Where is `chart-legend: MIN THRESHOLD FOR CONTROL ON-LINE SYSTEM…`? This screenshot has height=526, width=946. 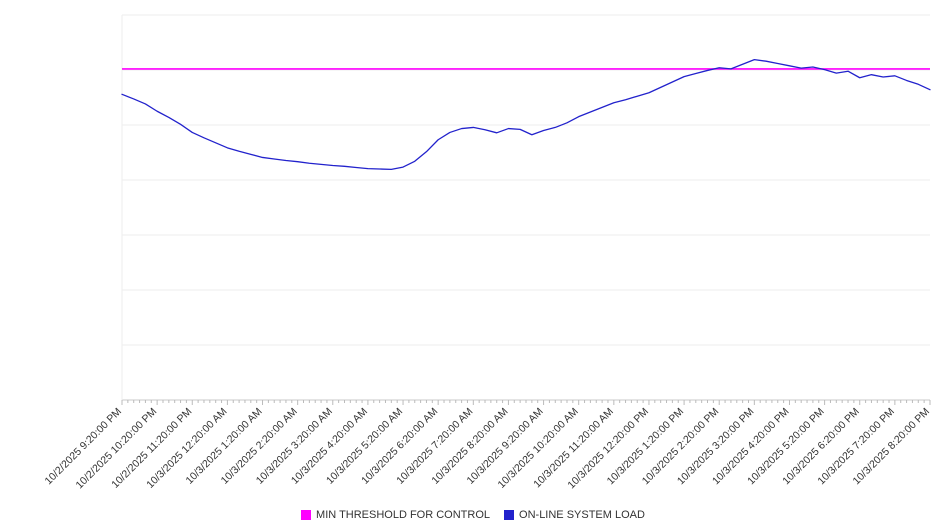
chart-legend: MIN THRESHOLD FOR CONTROL ON-LINE SYSTEM… is located at coordinates (473, 515).